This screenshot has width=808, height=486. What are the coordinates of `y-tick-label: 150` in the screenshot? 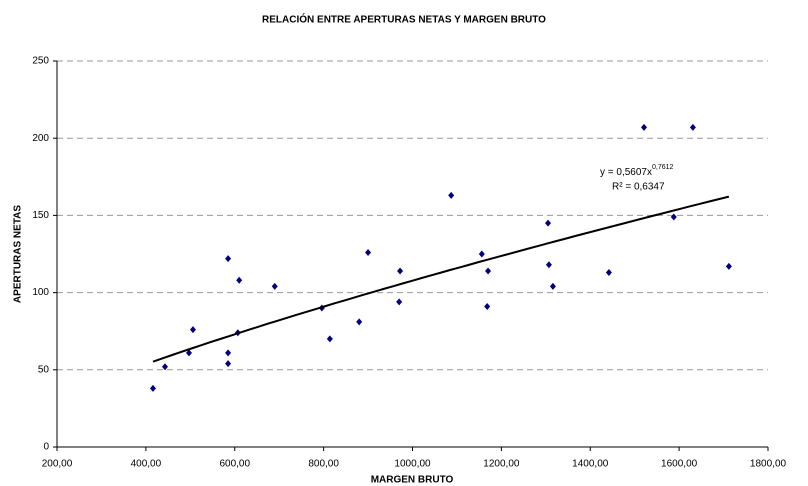 It's located at (40, 215).